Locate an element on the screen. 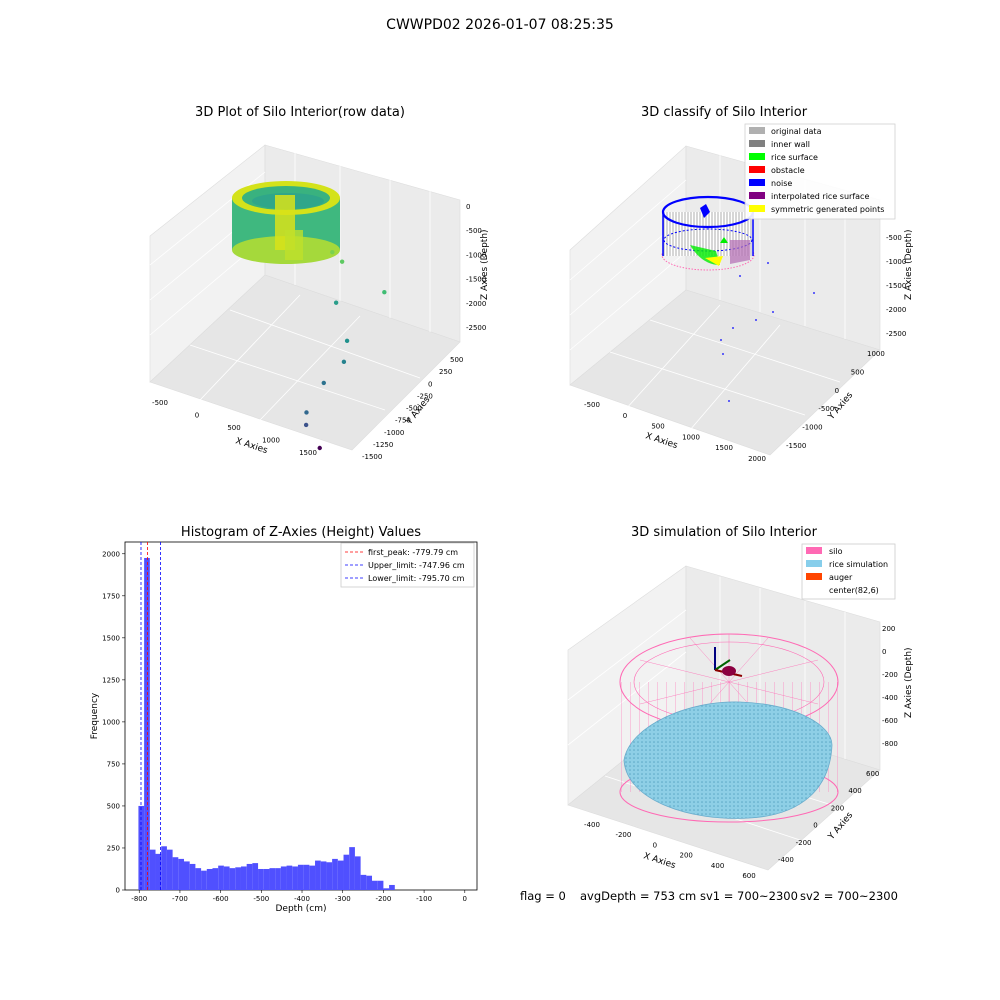 This screenshot has width=1000, height=1000. legend-label: rice surface is located at coordinates (794, 157).